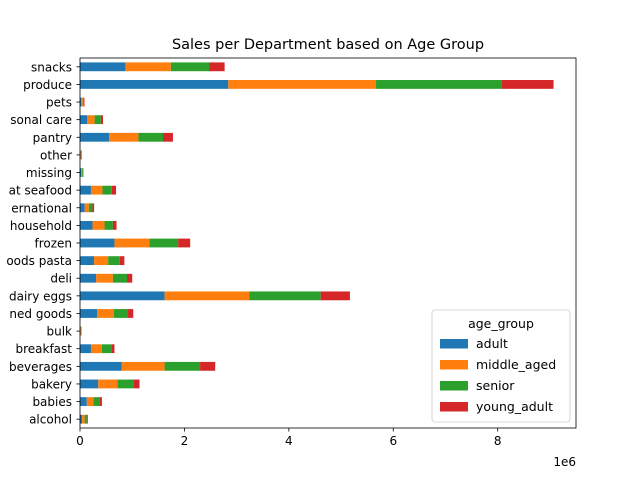  I want to click on bar-middle_aged-alcohol, so click(83, 419).